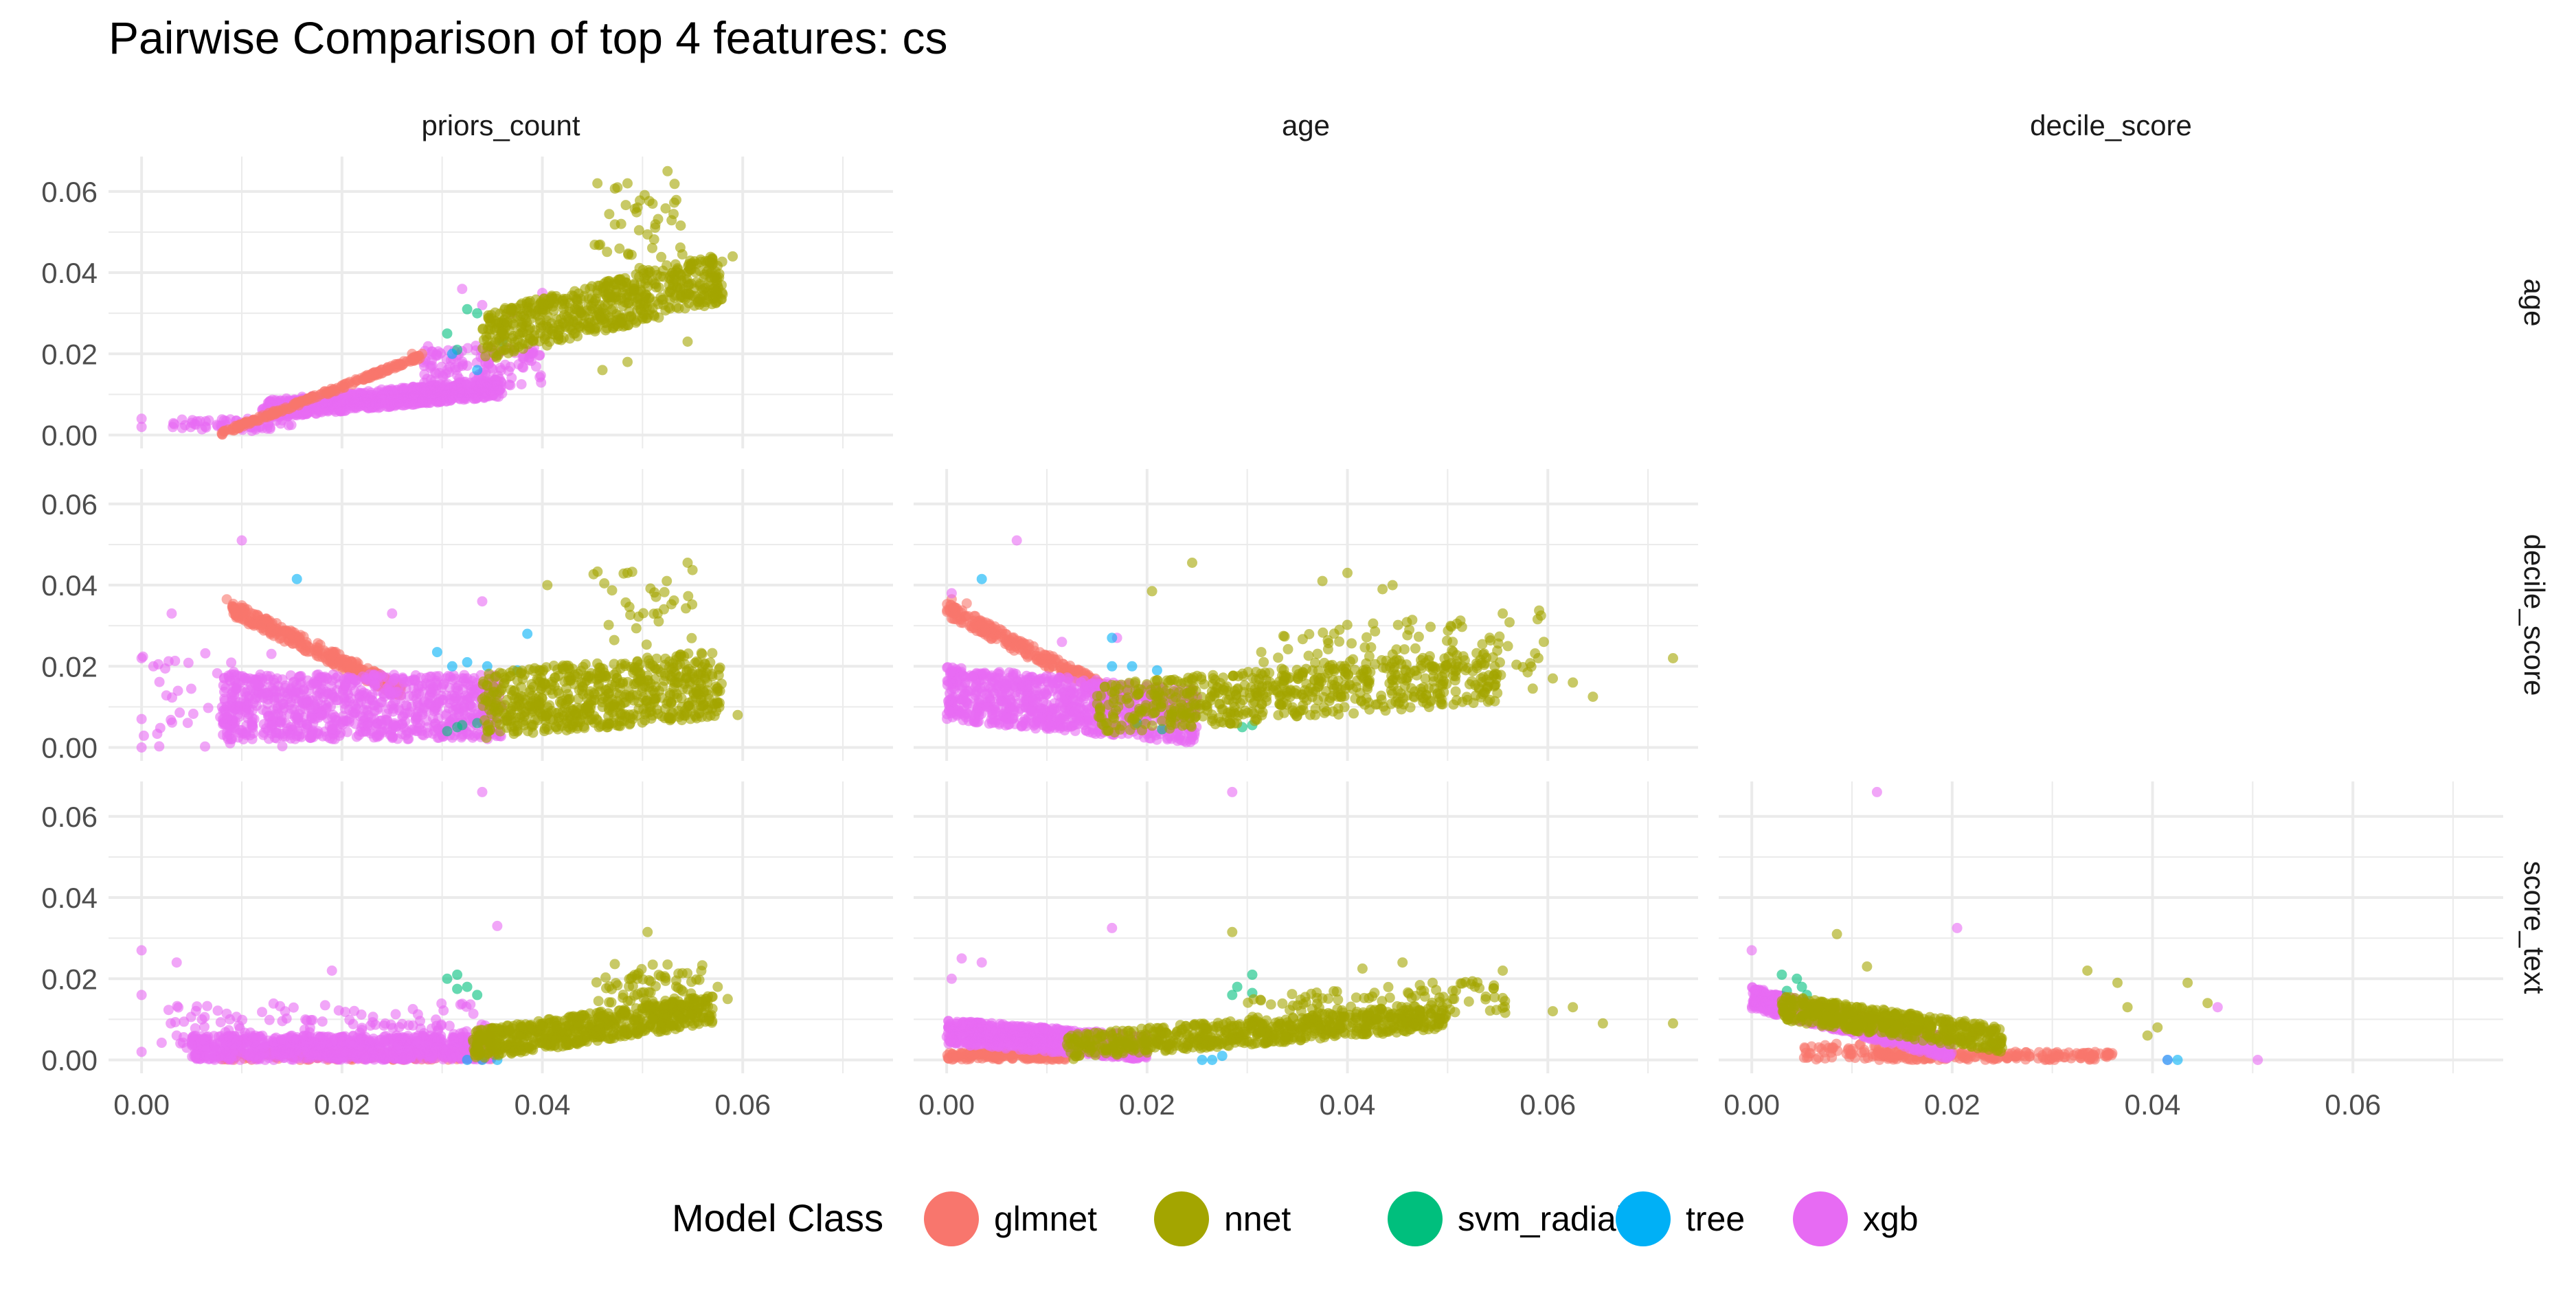 This screenshot has height=1291, width=2576. Describe the element at coordinates (440, 644) in the screenshot. I see `points-r1-c0` at that location.